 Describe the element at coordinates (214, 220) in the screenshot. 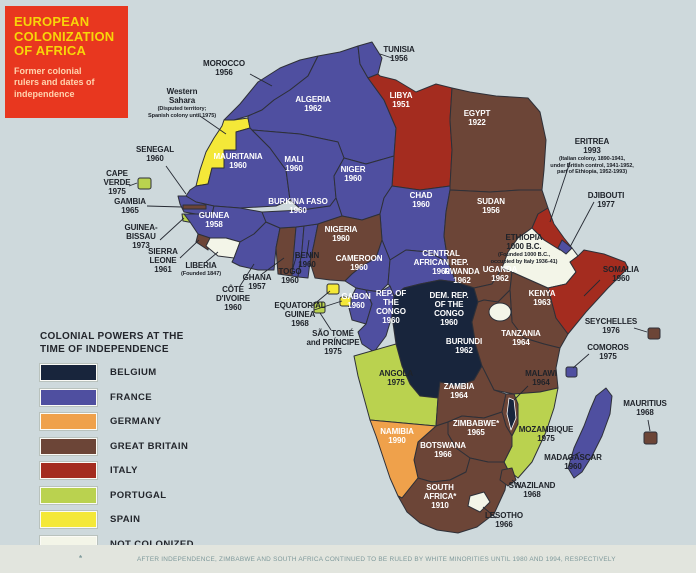

I see `label-guinea: GUINEA 1958` at that location.